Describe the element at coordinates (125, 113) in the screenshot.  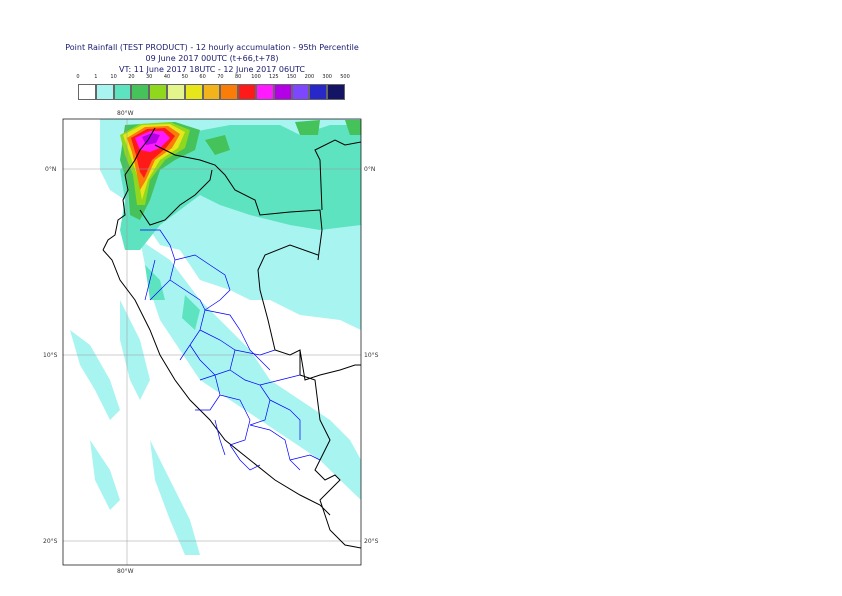
I see `lon-label-top: 80°W` at that location.